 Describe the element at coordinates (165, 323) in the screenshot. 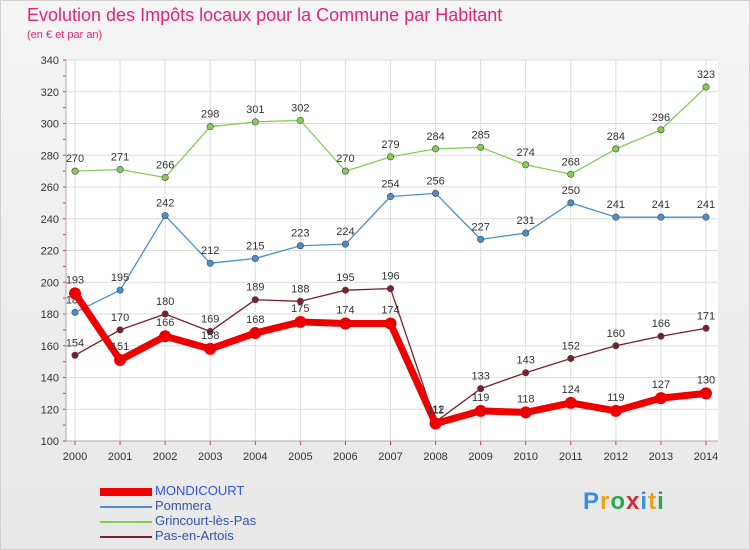

I see `data-label-mondicourt: 166` at that location.